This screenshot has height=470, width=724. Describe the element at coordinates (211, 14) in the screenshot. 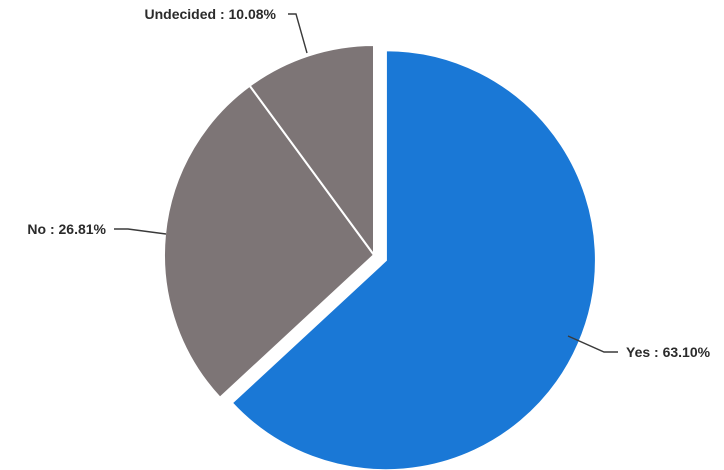

I see `slice-label-undecided: Undecided : 10.08%` at that location.